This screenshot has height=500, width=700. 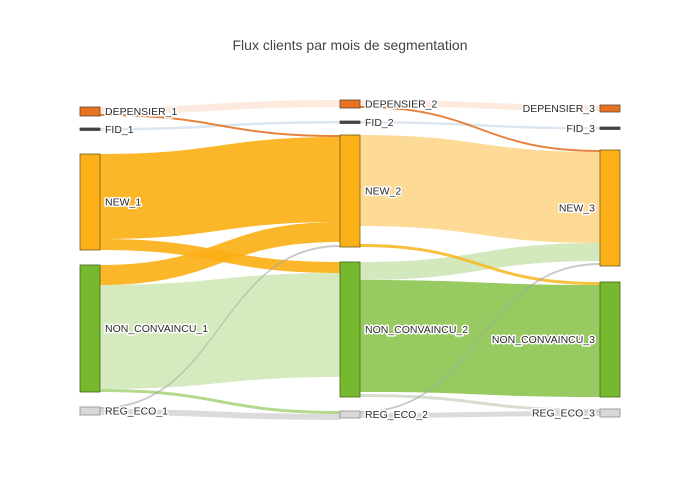 What do you see at coordinates (383, 192) in the screenshot?
I see `node-label-NEW_2: NEW_2` at bounding box center [383, 192].